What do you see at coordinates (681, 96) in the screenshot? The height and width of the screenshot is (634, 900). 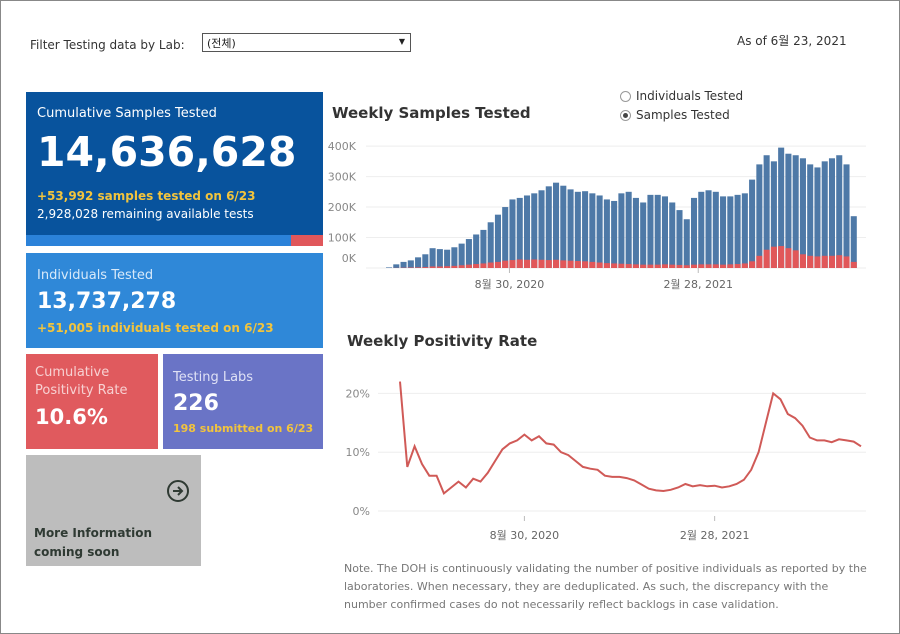 I see `toggle-individuals-tested: Individuals Tested` at bounding box center [681, 96].